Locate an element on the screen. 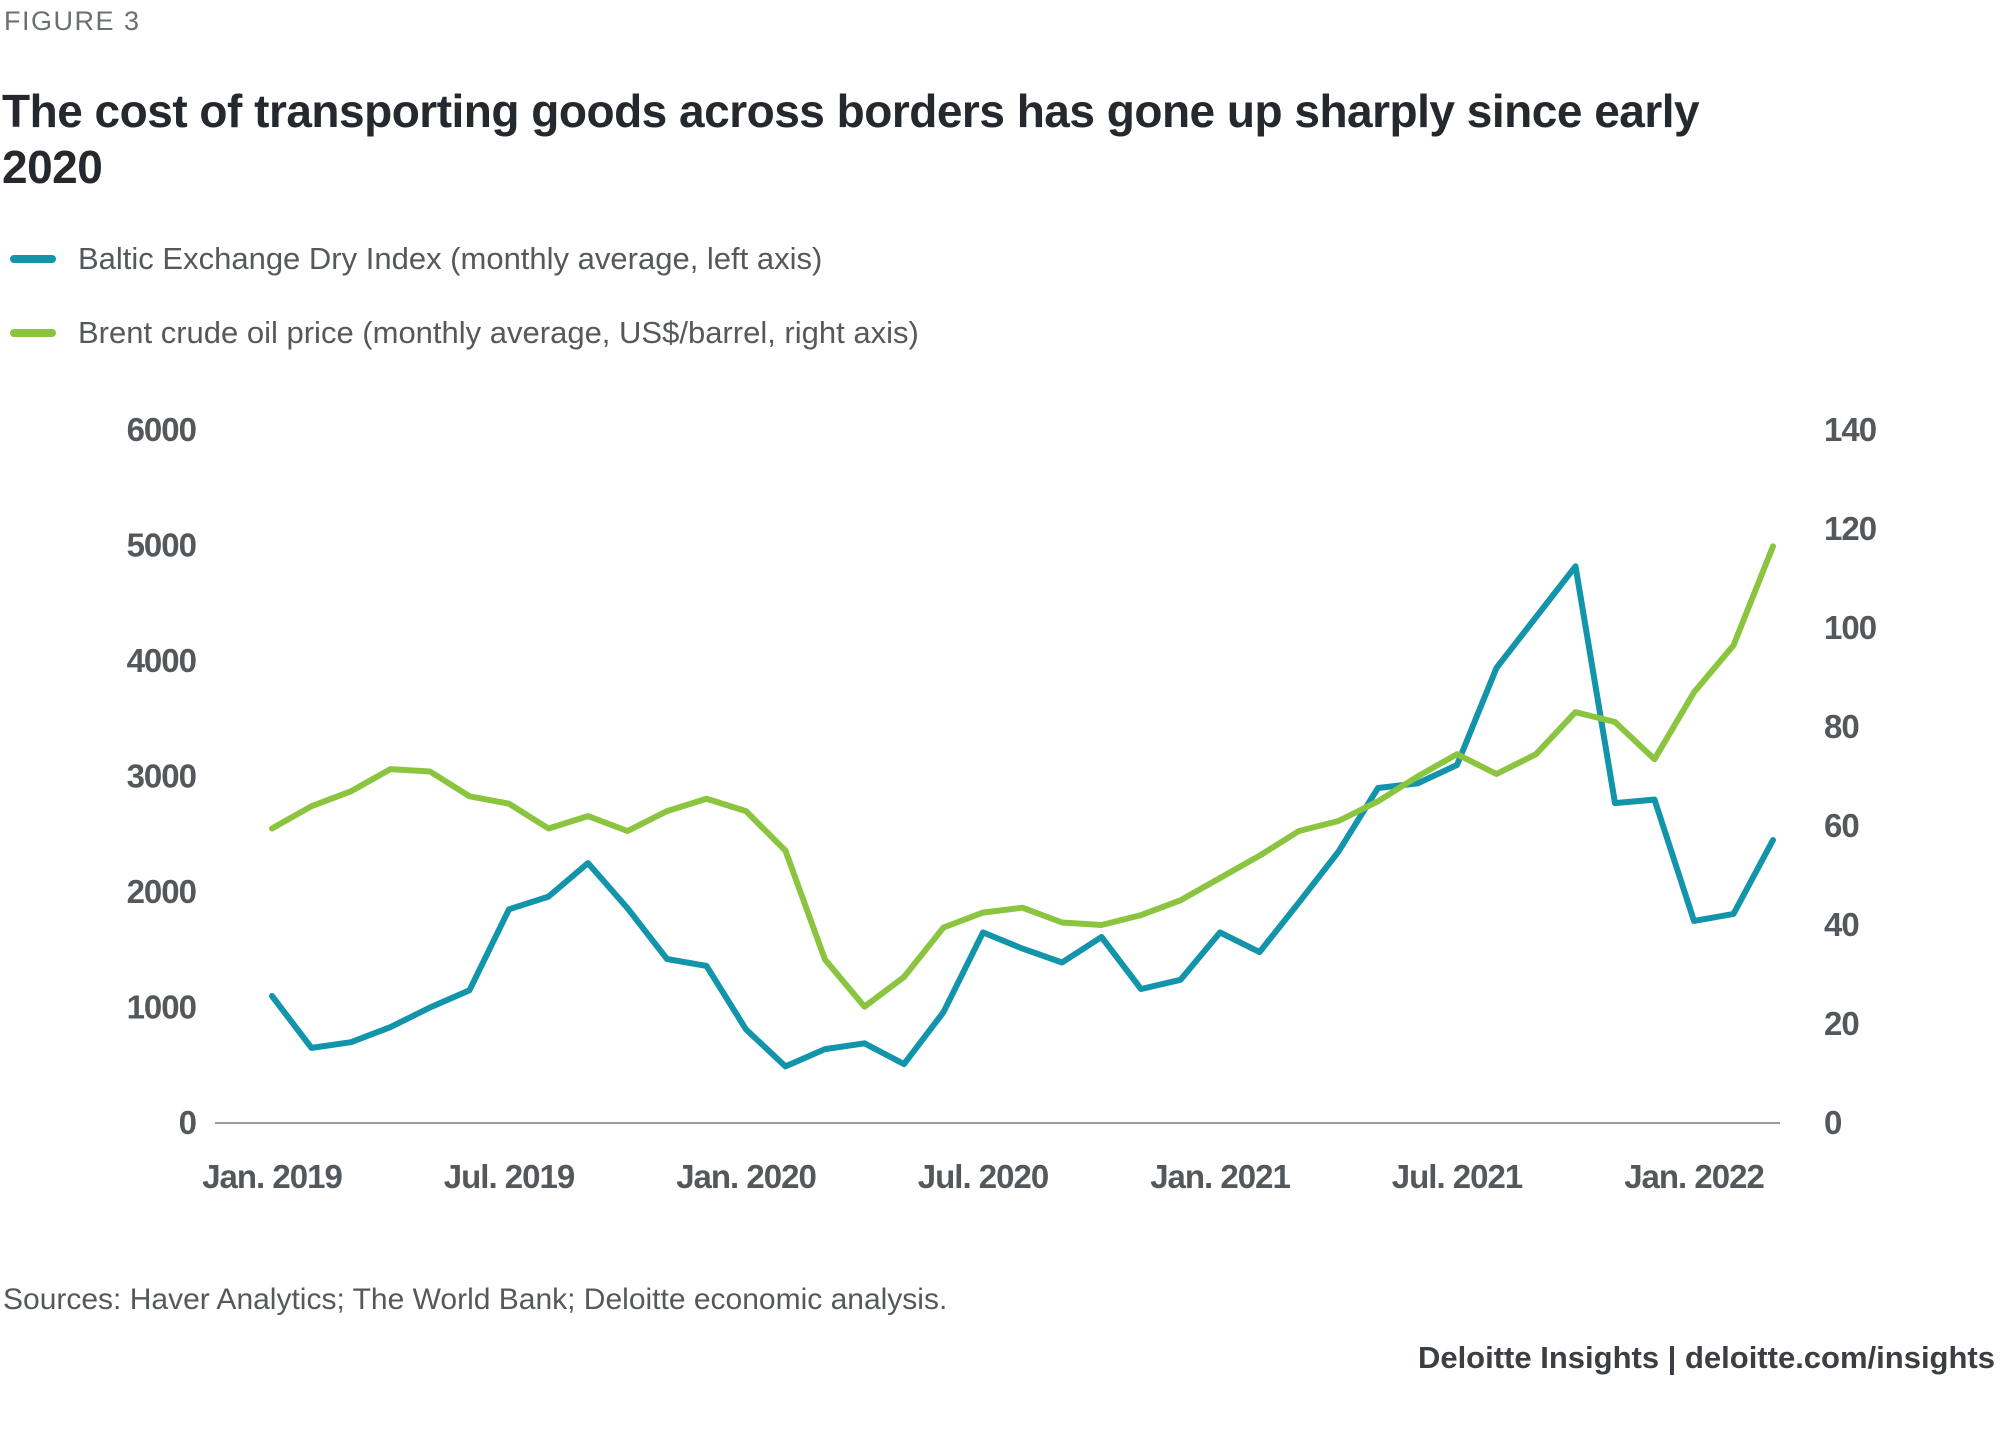  right-axis-tick-100: 100 is located at coordinates (1850, 627).